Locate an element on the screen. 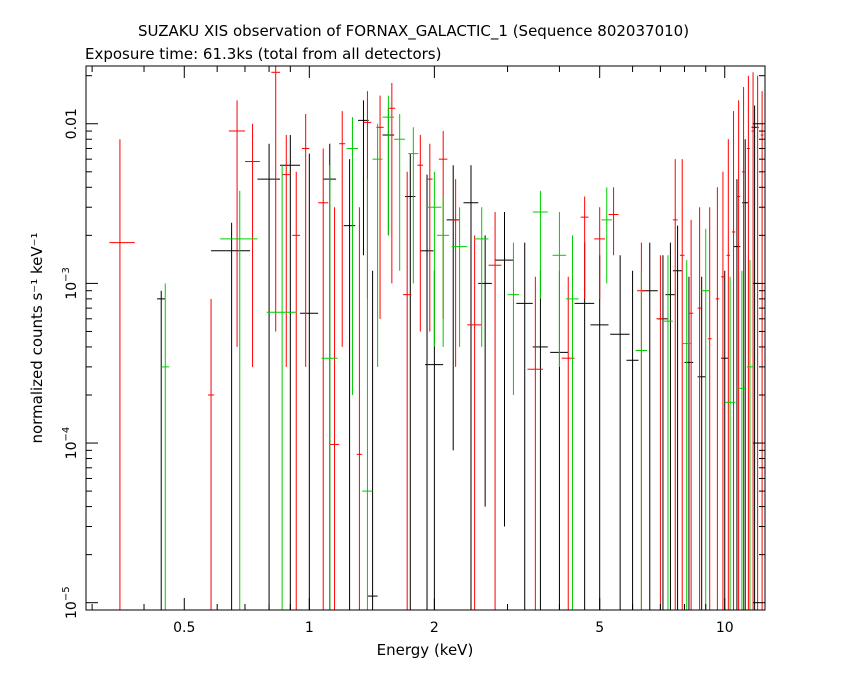 This screenshot has height=680, width=850. x-tick-label: 10 is located at coordinates (725, 628).